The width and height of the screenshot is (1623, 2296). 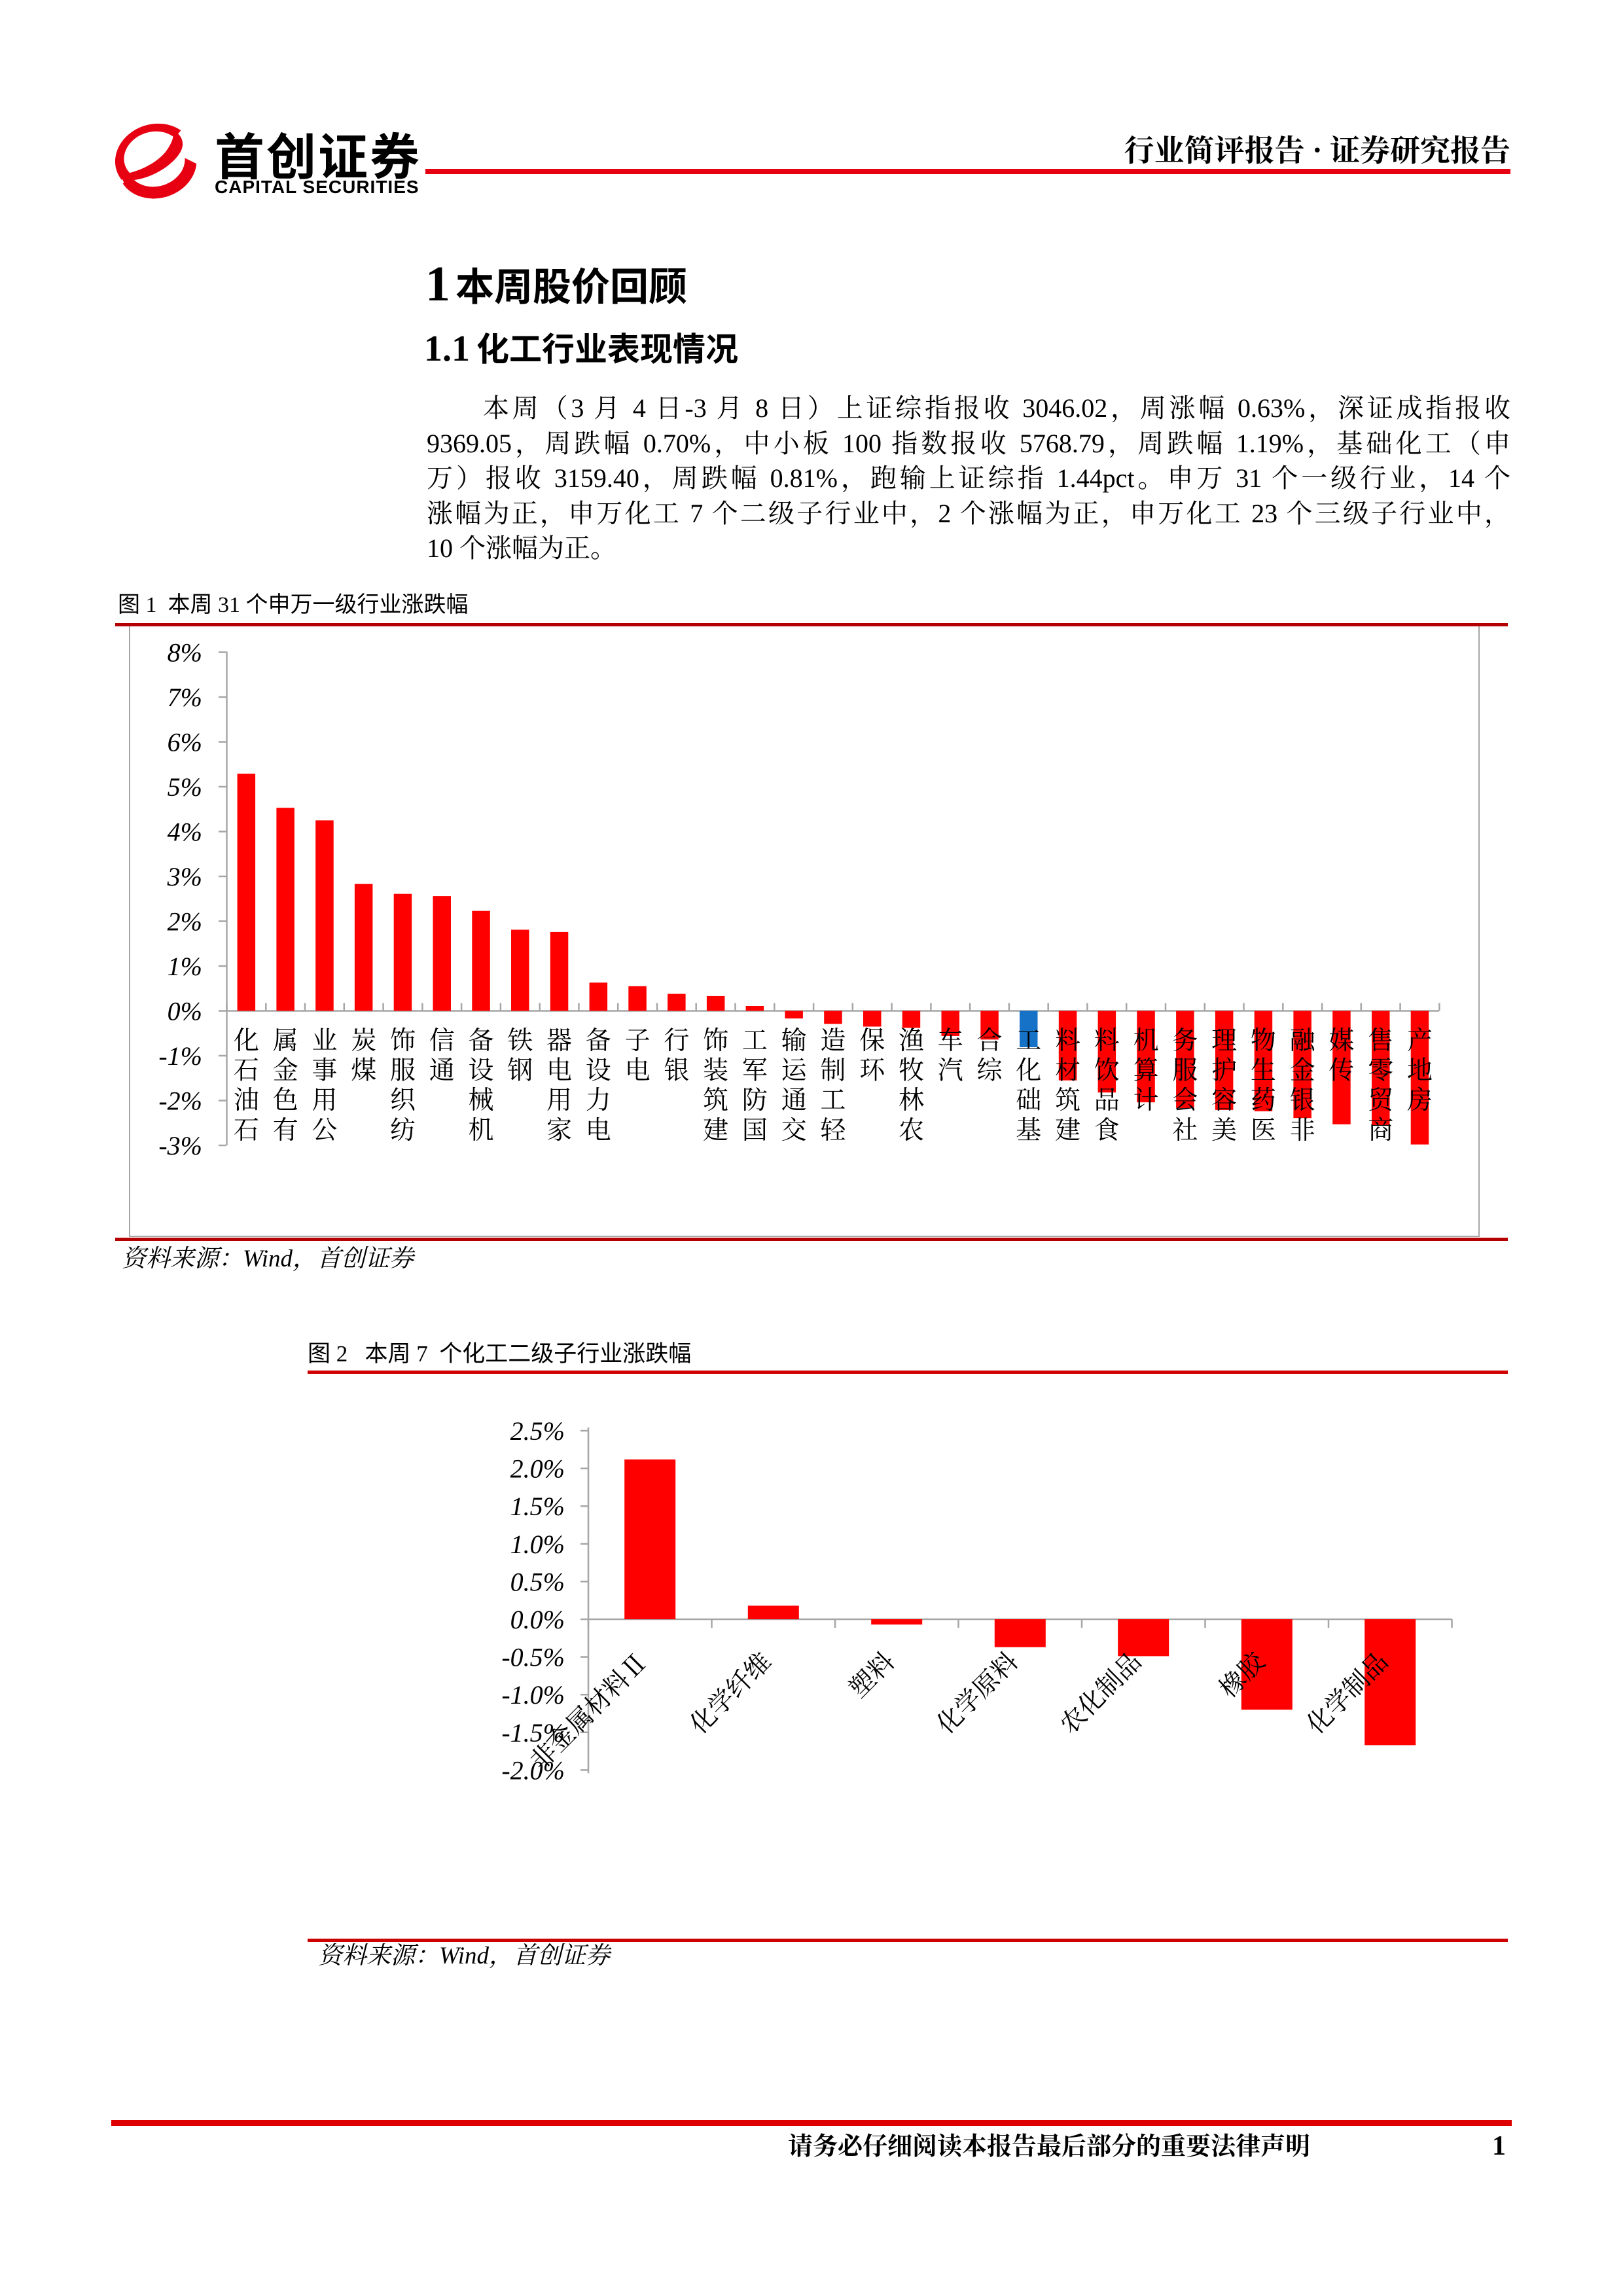 I want to click on svg-text: 筑, so click(x=715, y=1100).